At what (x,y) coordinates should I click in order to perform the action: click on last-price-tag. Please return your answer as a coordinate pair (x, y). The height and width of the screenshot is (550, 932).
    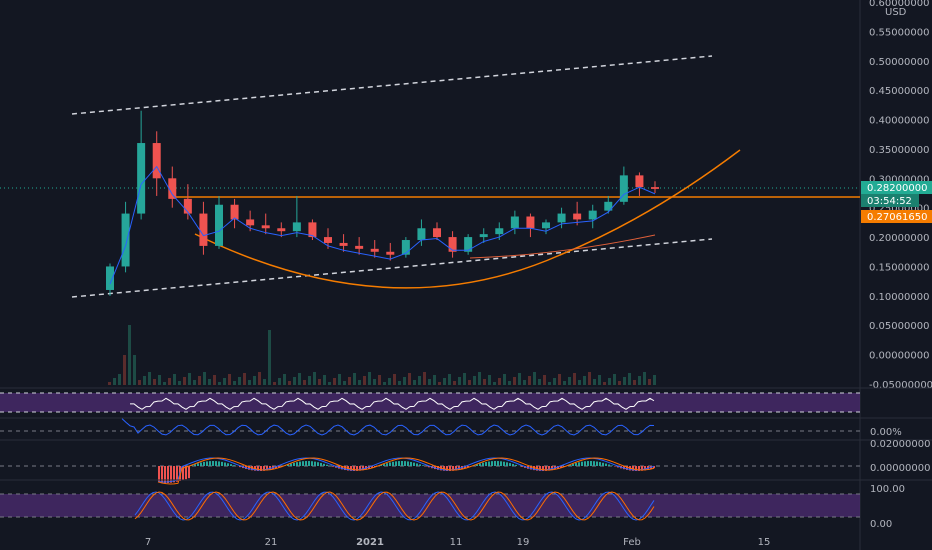
    Looking at the image, I should click on (896, 187).